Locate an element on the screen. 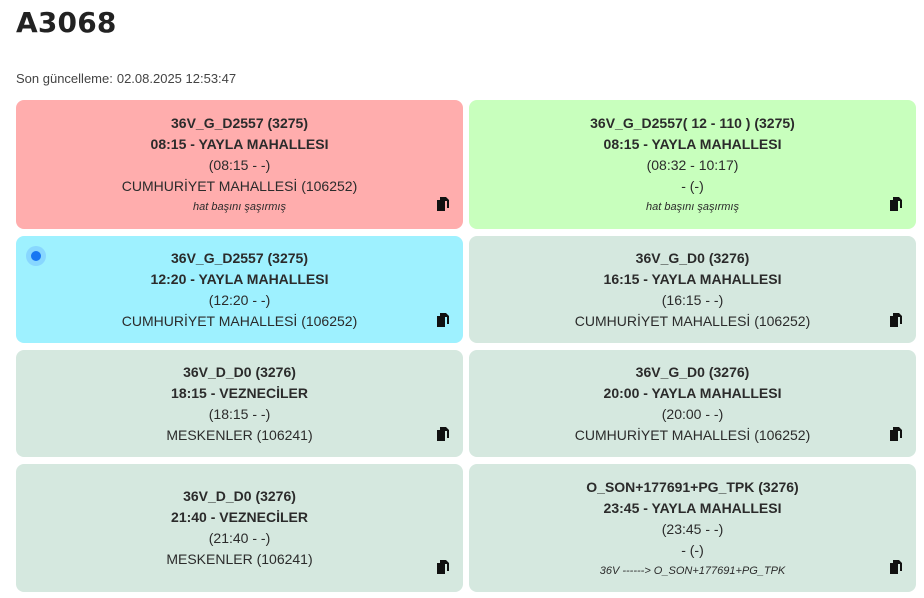 The width and height of the screenshot is (924, 598). trip-times: (23:45 - -) is located at coordinates (692, 528).